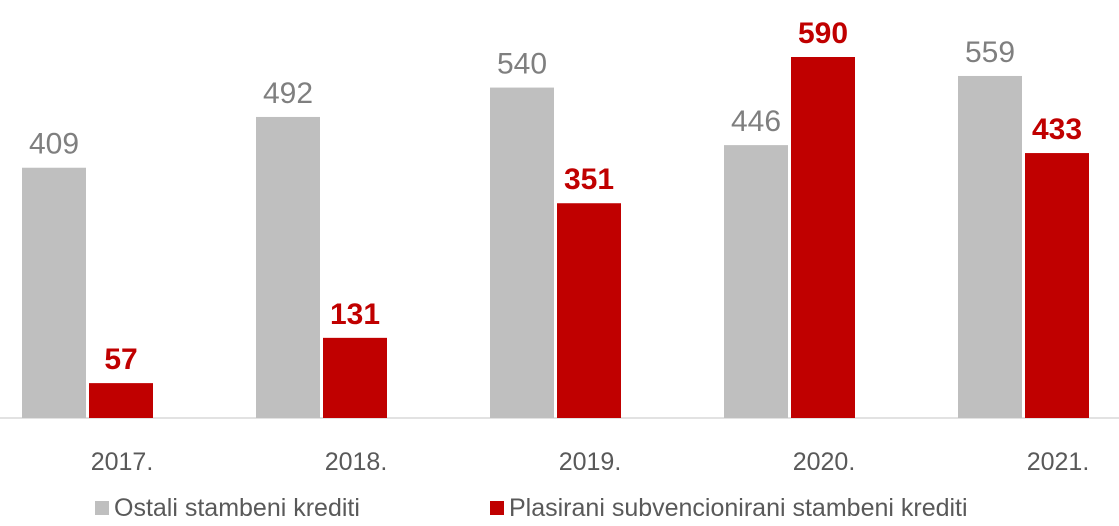  I want to click on legend-label: Ostali stambeni krediti, so click(237, 508).